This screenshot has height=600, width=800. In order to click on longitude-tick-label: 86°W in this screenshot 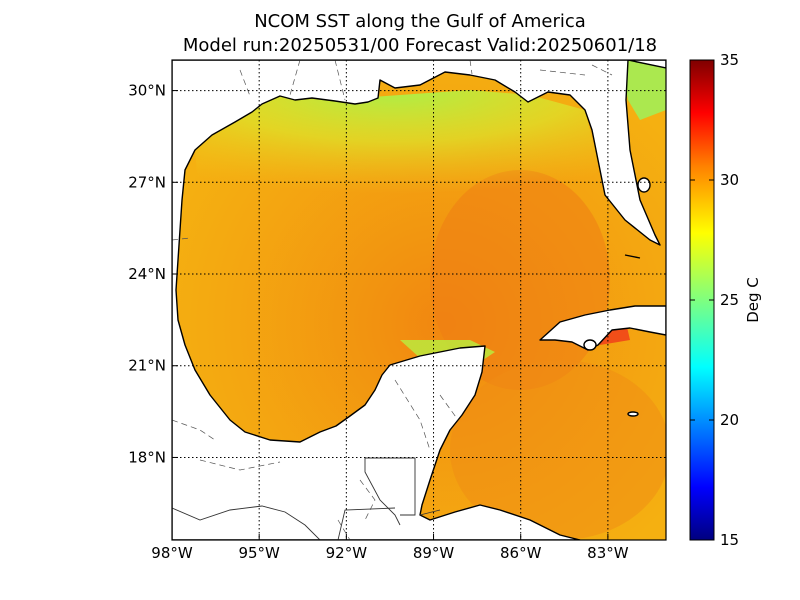, I will do `click(521, 553)`.